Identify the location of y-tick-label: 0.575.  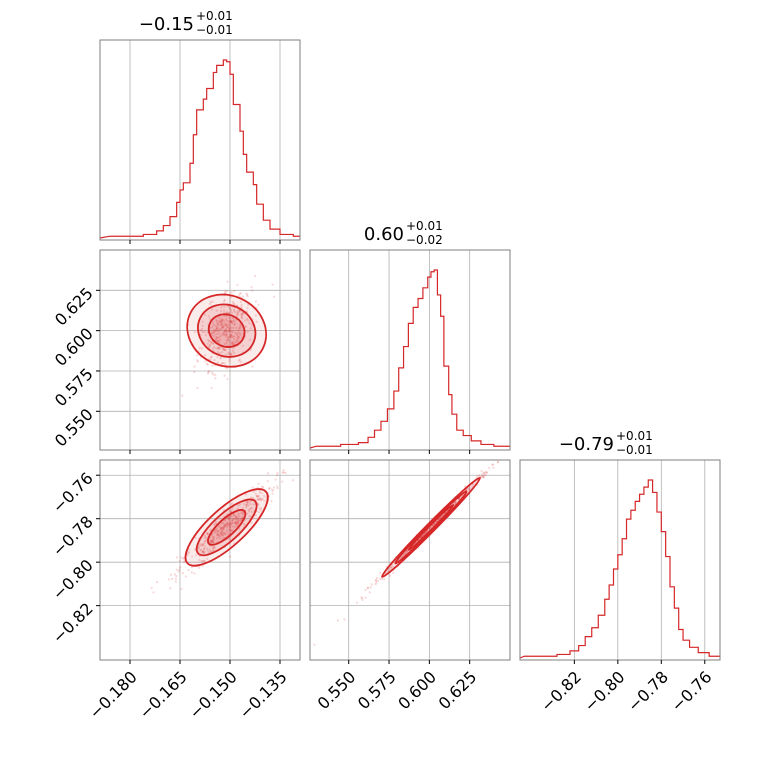
(74, 387).